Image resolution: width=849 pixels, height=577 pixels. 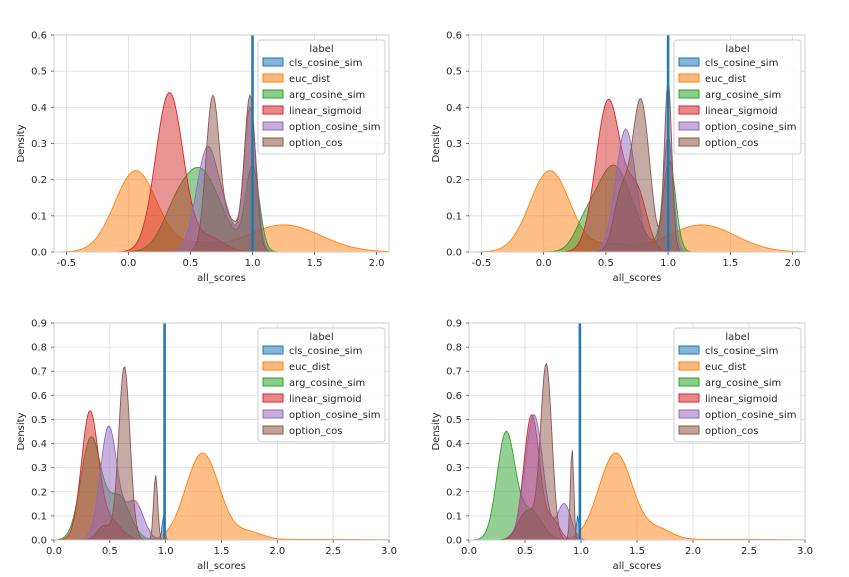 What do you see at coordinates (166, 551) in the screenshot?
I see `x-tick-label: 1.0` at bounding box center [166, 551].